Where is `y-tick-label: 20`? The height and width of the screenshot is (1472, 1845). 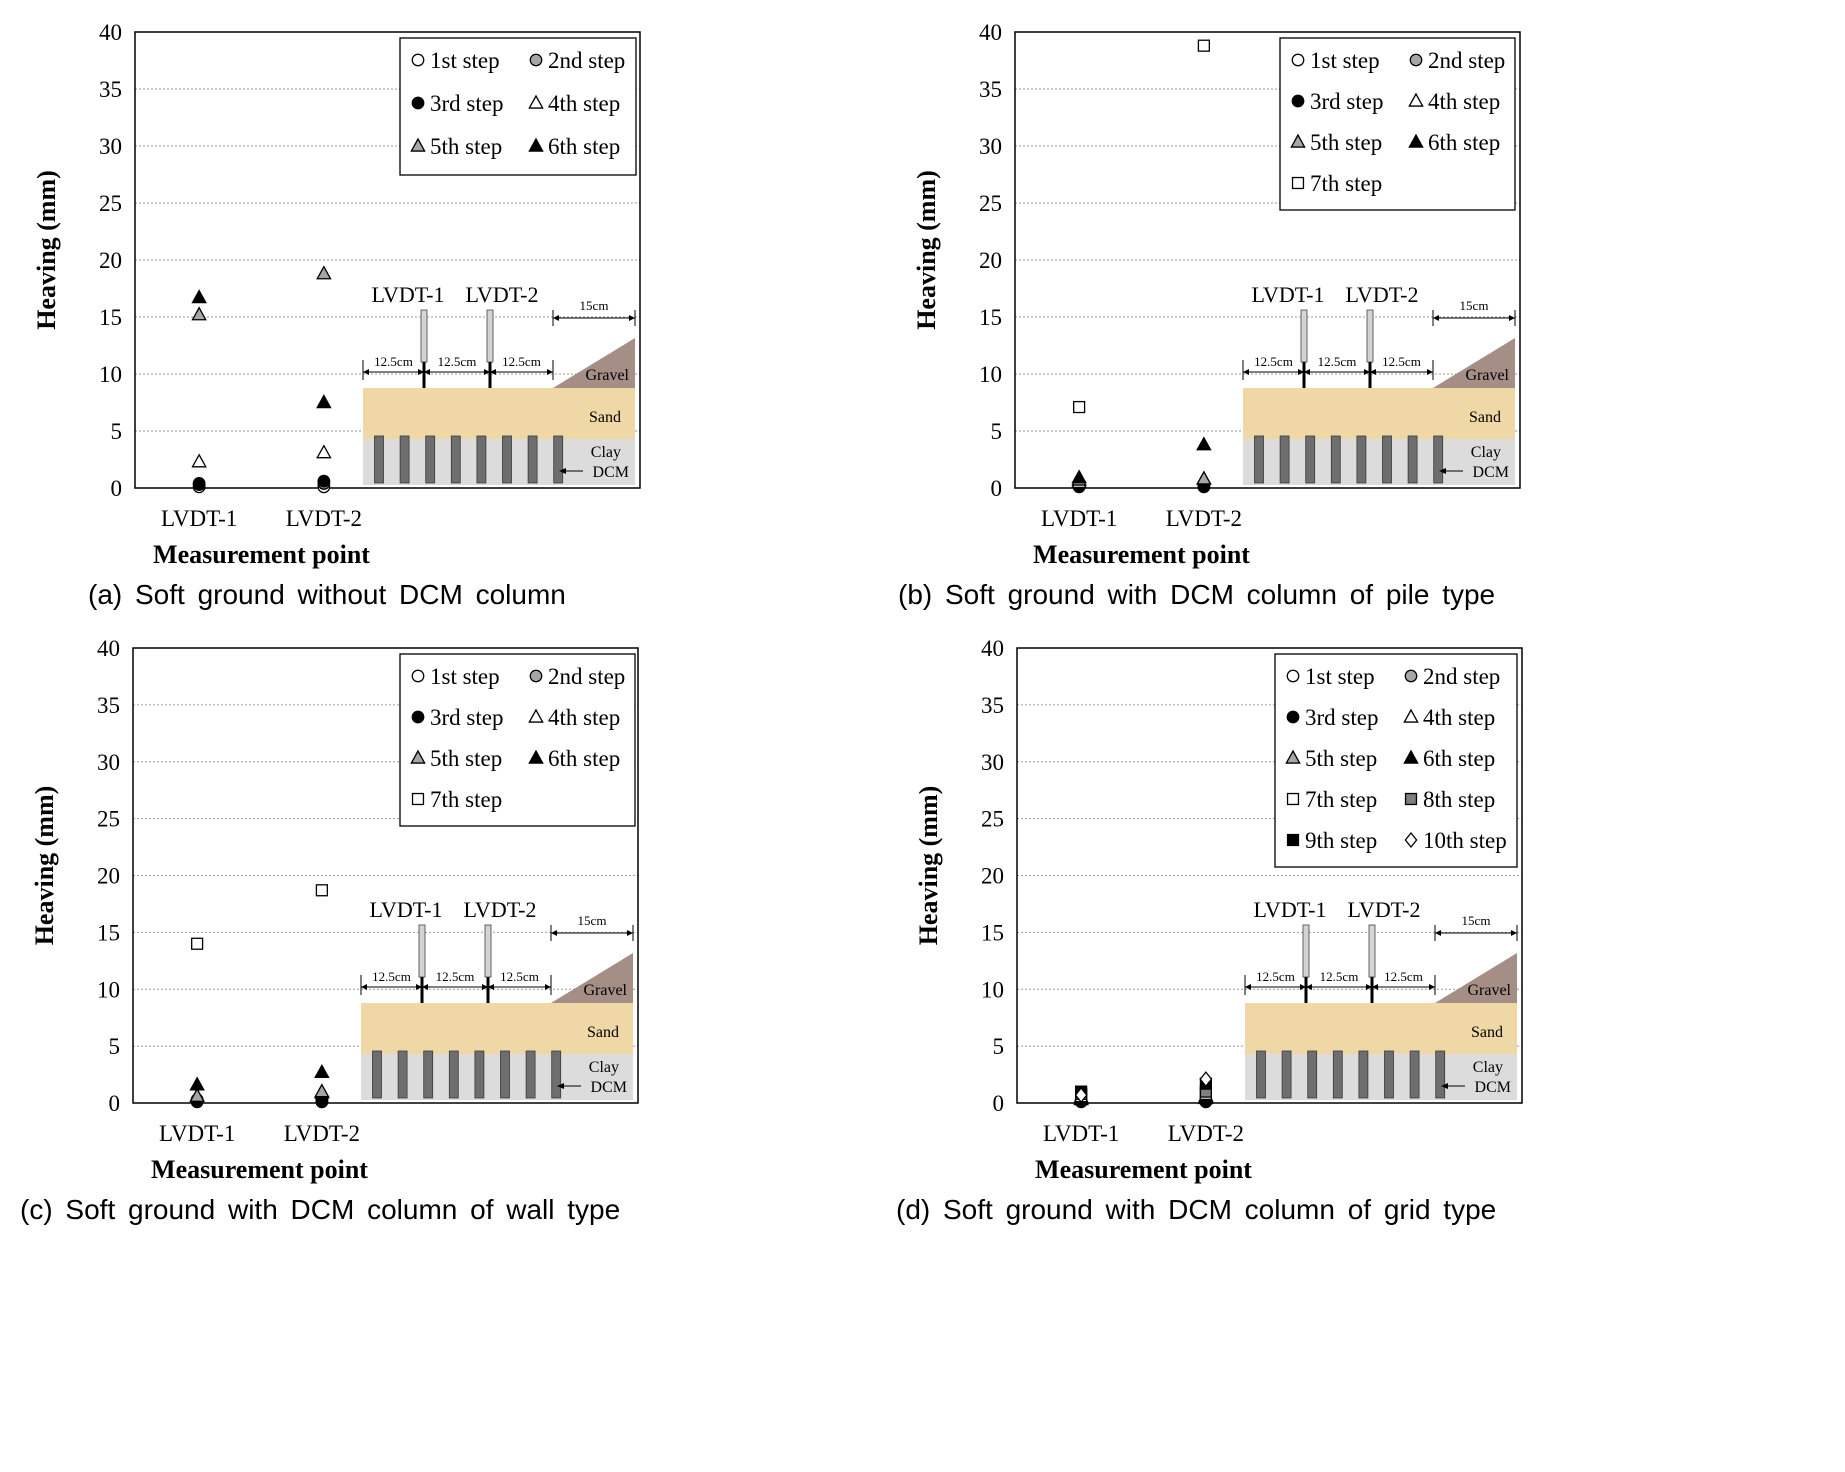 y-tick-label: 20 is located at coordinates (110, 260).